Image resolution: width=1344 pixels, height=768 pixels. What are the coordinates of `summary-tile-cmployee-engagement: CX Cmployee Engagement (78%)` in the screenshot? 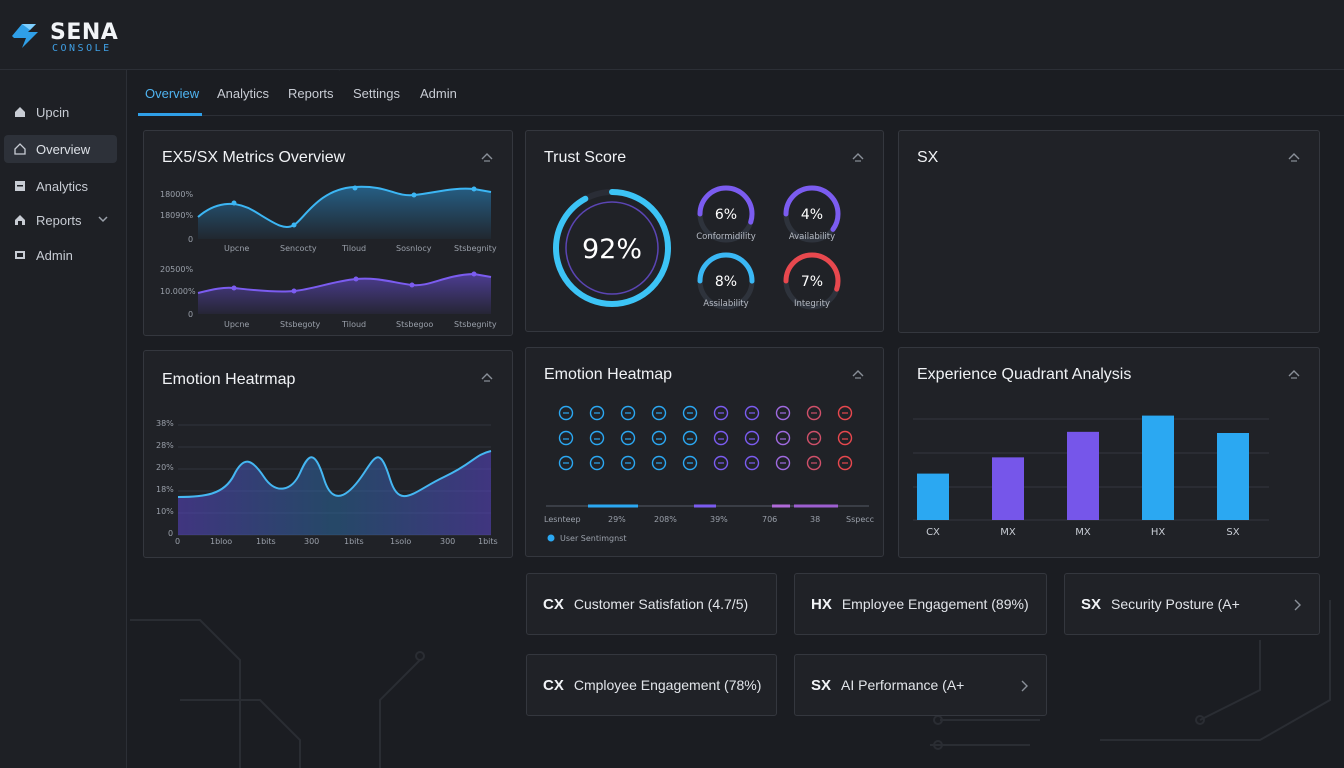 It's located at (651, 685).